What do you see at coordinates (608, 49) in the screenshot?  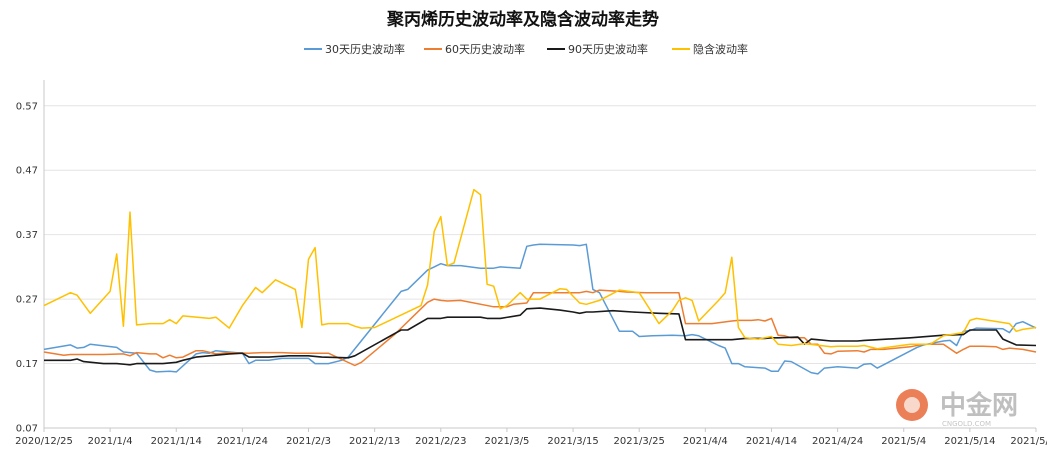 I see `legend-label: 90天历史波动率` at bounding box center [608, 49].